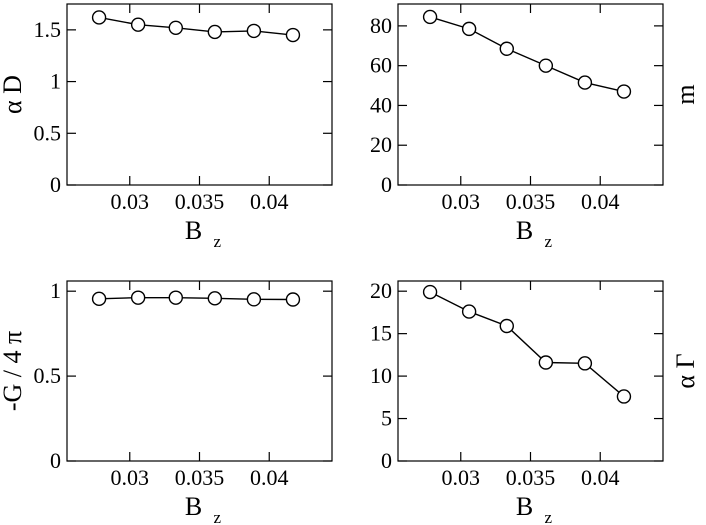  I want to click on y-tick-label: 80, so click(381, 25).